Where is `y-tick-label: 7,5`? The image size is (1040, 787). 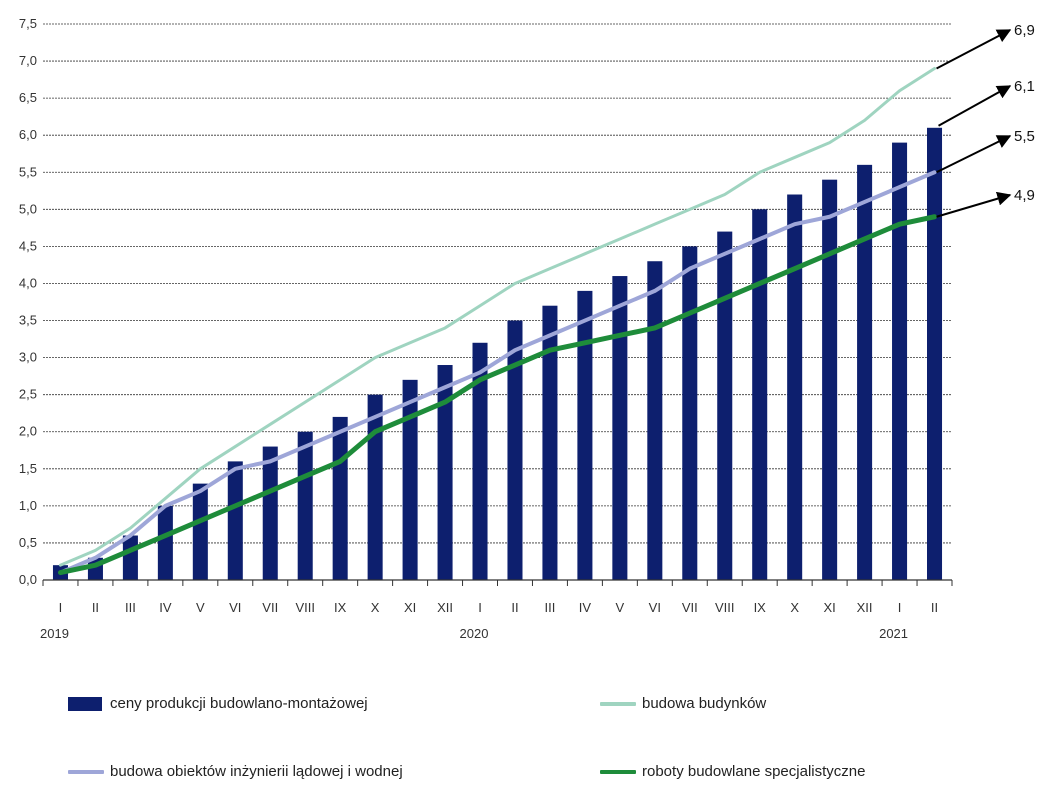
y-tick-label: 7,5 is located at coordinates (28, 23).